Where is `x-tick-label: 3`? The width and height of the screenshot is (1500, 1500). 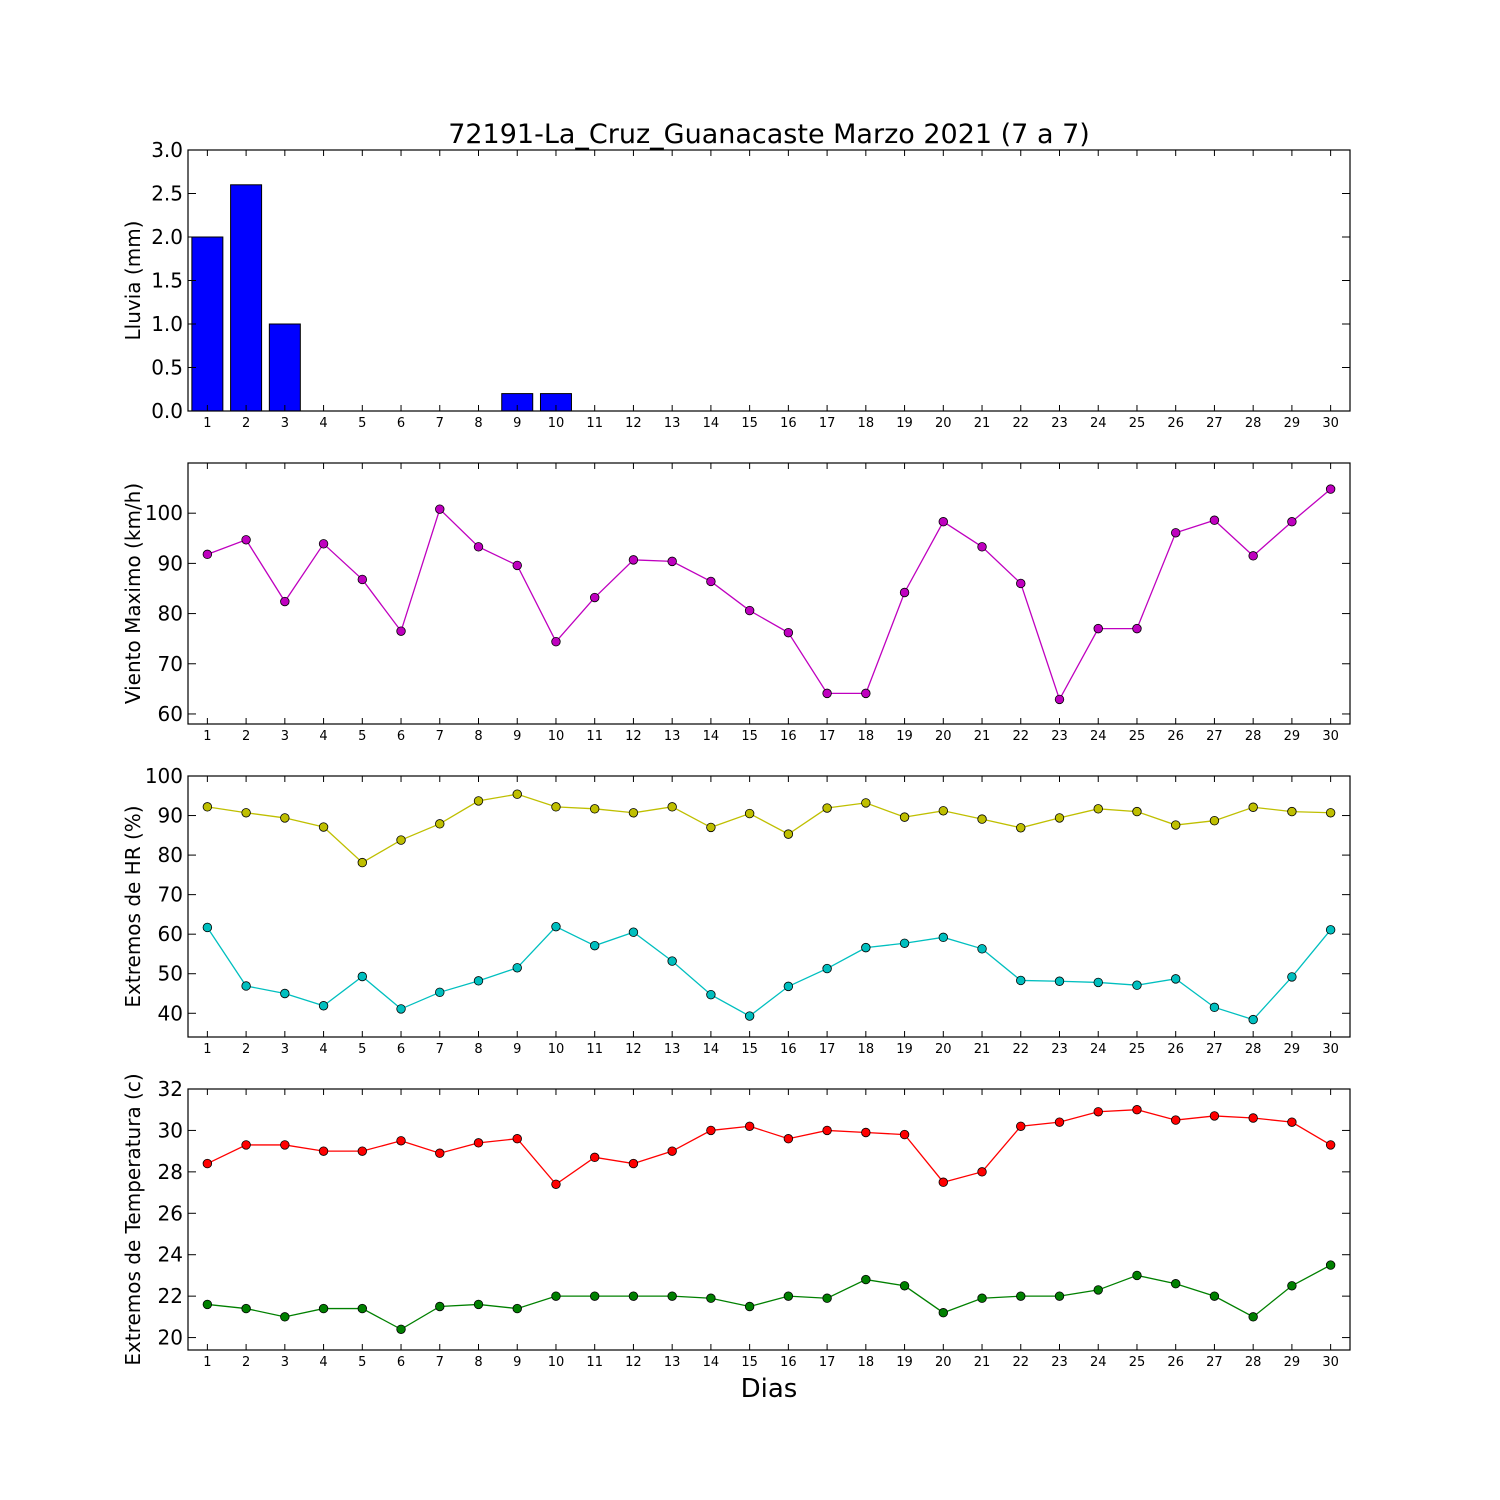 x-tick-label: 3 is located at coordinates (285, 1049).